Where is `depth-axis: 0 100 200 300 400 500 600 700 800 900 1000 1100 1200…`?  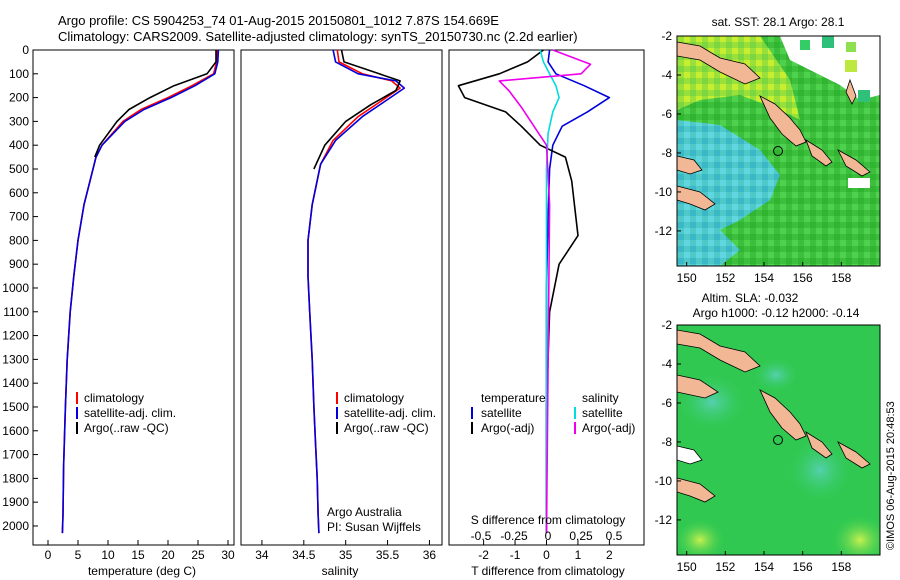
depth-axis: 0 100 200 300 400 500 600 700 800 900 1000 1100 1200… is located at coordinates (20, 288).